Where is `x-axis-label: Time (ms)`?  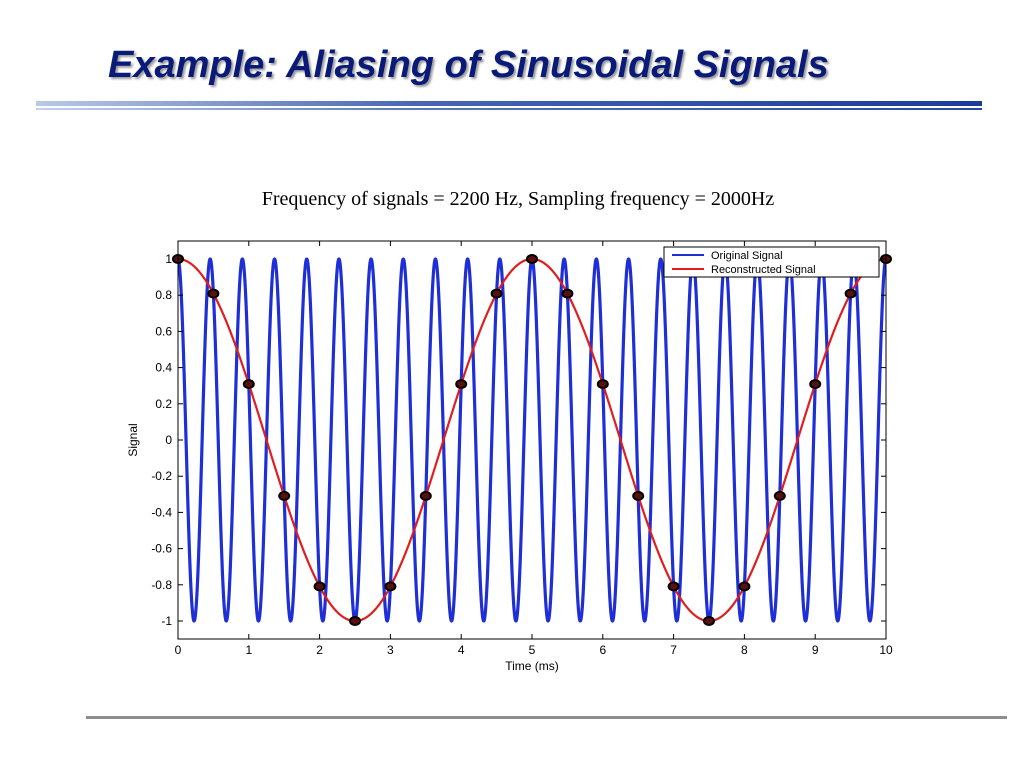 x-axis-label: Time (ms) is located at coordinates (532, 666).